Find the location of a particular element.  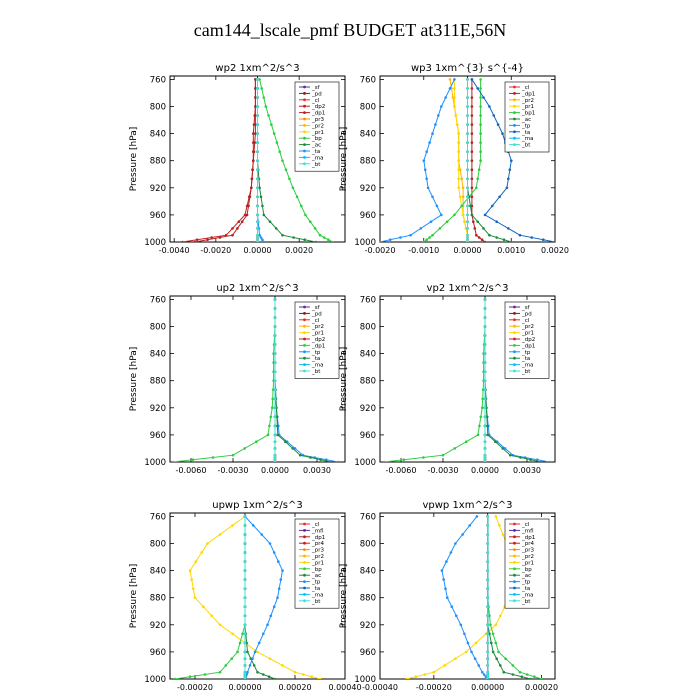

x-tick-label: -0.00040 is located at coordinates (380, 687).